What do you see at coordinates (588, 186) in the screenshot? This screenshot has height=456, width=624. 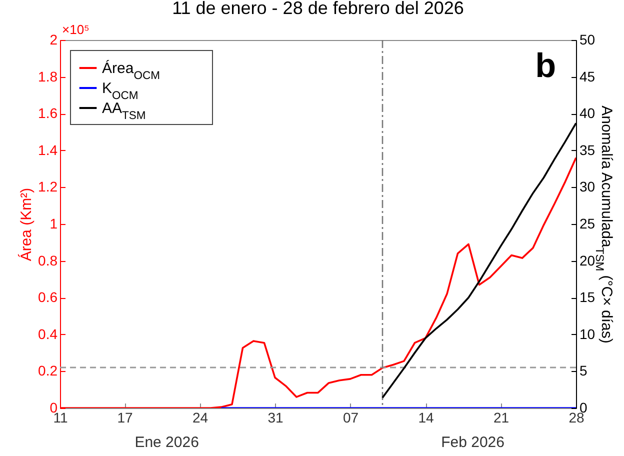 I see `y2-tick-label: 30` at bounding box center [588, 186].